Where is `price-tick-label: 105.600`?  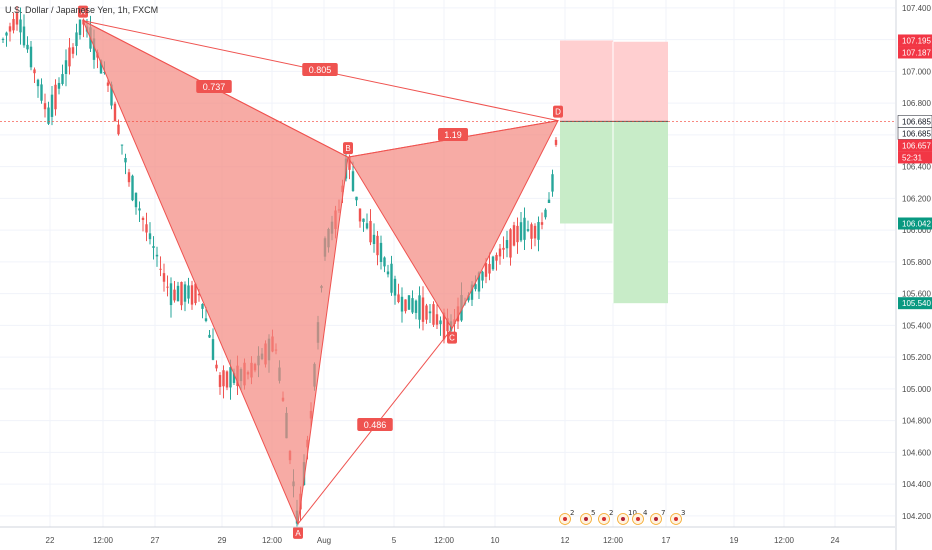
price-tick-label: 105.600 is located at coordinates (916, 294).